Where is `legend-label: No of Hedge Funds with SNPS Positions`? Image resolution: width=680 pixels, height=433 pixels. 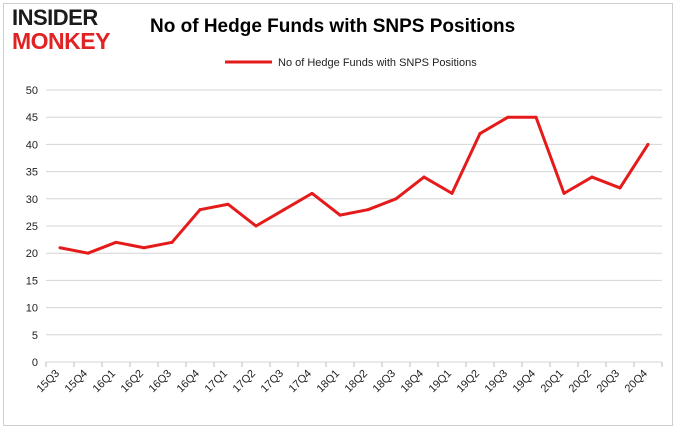 legend-label: No of Hedge Funds with SNPS Positions is located at coordinates (377, 63).